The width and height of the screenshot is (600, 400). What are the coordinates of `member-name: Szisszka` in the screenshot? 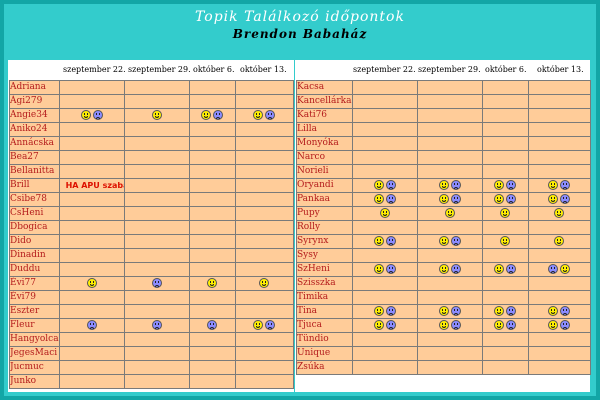 It's located at (324, 283).